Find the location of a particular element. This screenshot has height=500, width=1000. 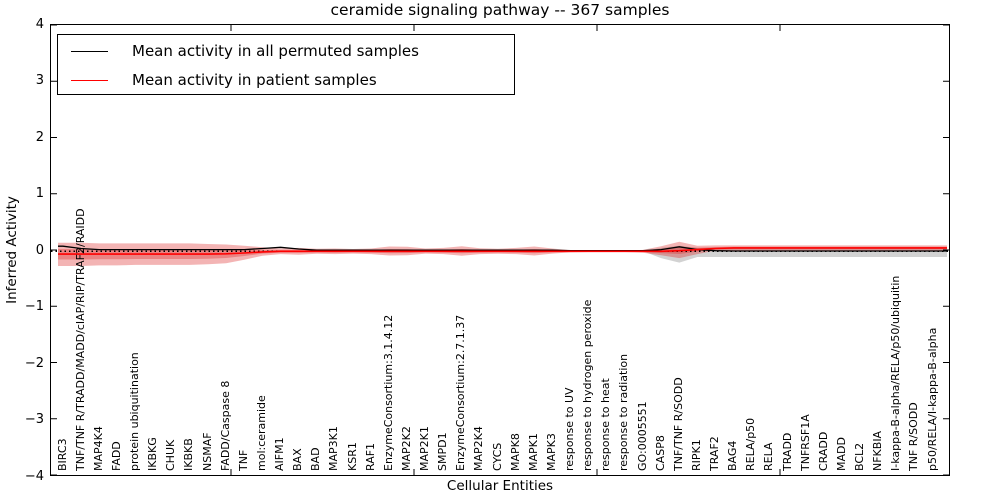

x-tick-label: MAP4K4 is located at coordinates (98, 448).